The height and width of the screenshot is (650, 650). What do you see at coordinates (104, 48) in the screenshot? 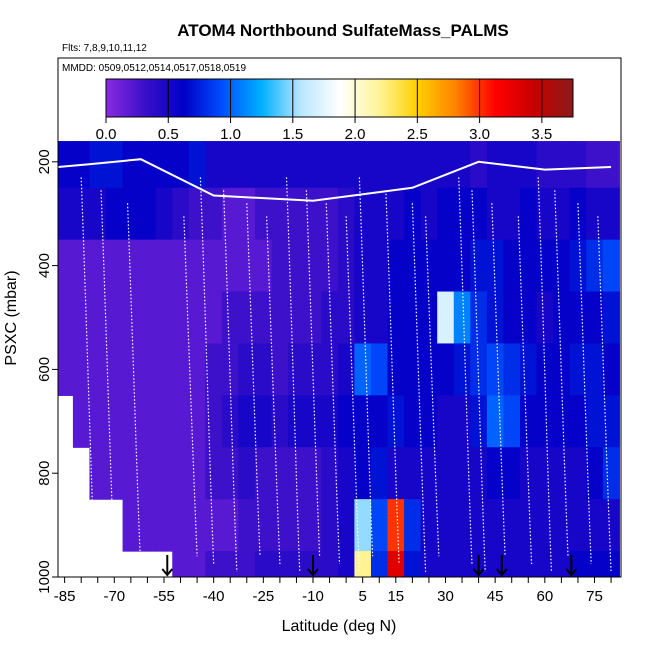
I see `flights-label: Flts: 7,8,9,10,11,12` at bounding box center [104, 48].